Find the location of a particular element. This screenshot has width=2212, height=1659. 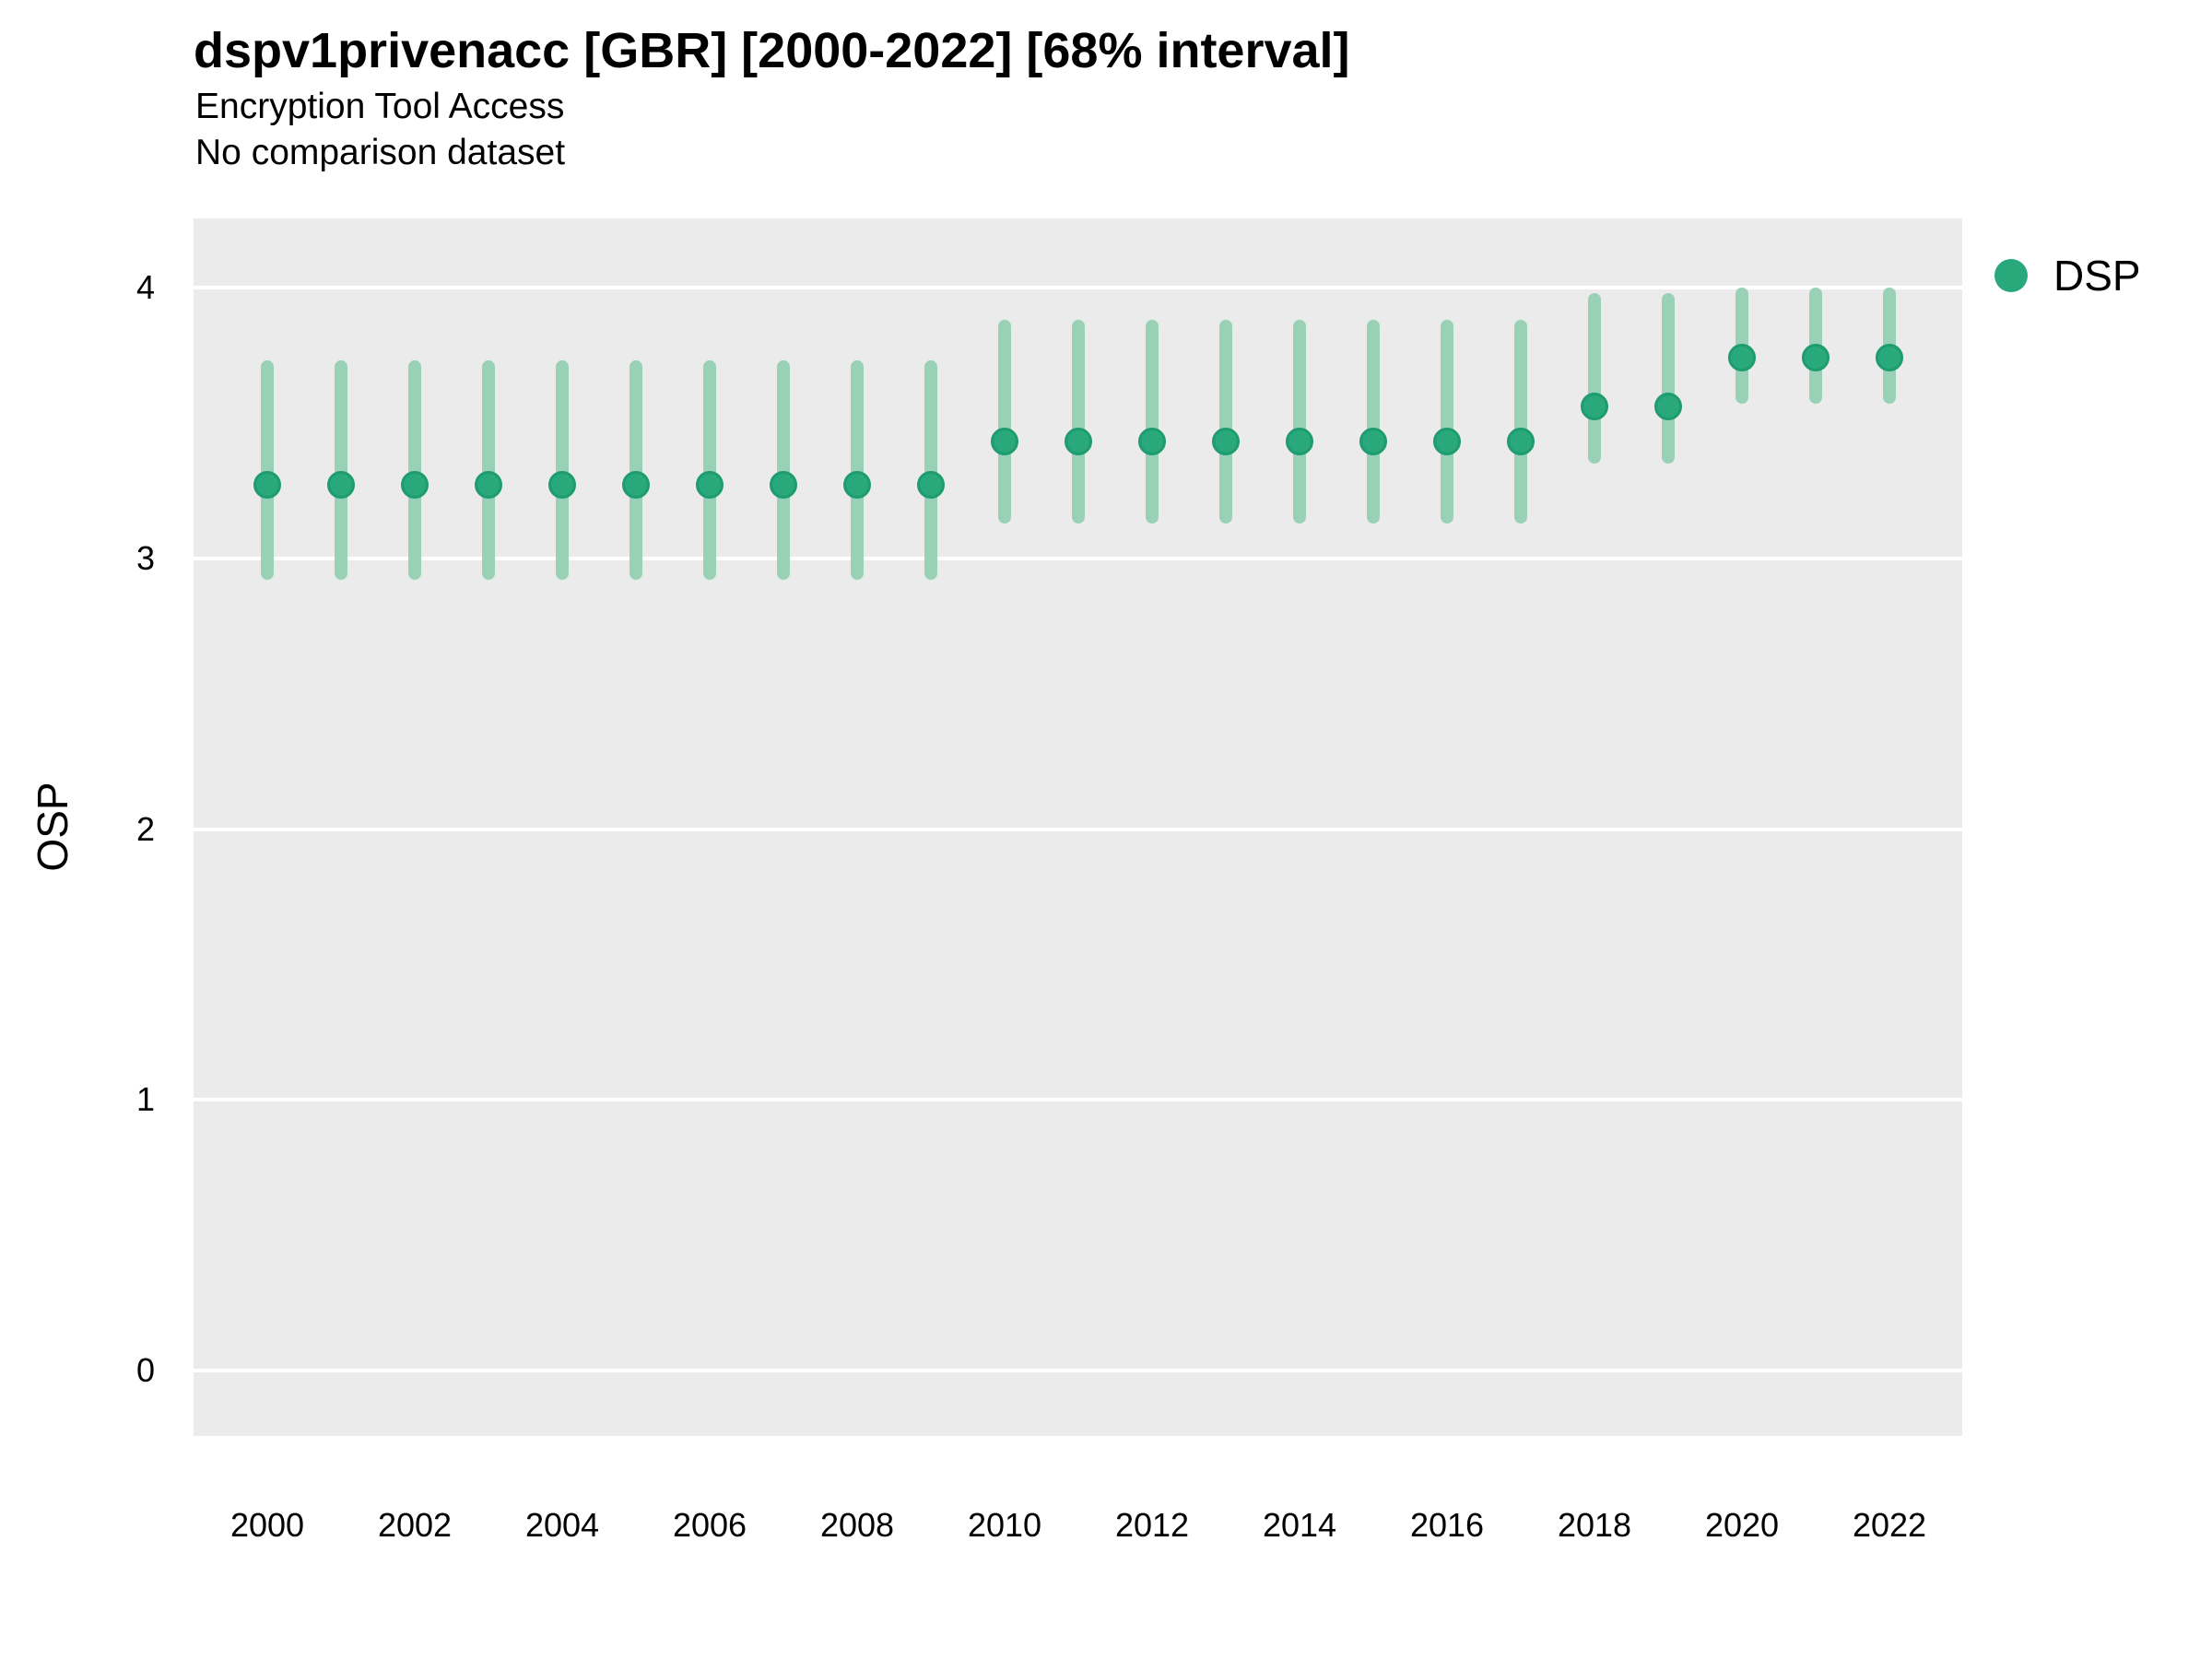

data-point-2015 is located at coordinates (1373, 442).